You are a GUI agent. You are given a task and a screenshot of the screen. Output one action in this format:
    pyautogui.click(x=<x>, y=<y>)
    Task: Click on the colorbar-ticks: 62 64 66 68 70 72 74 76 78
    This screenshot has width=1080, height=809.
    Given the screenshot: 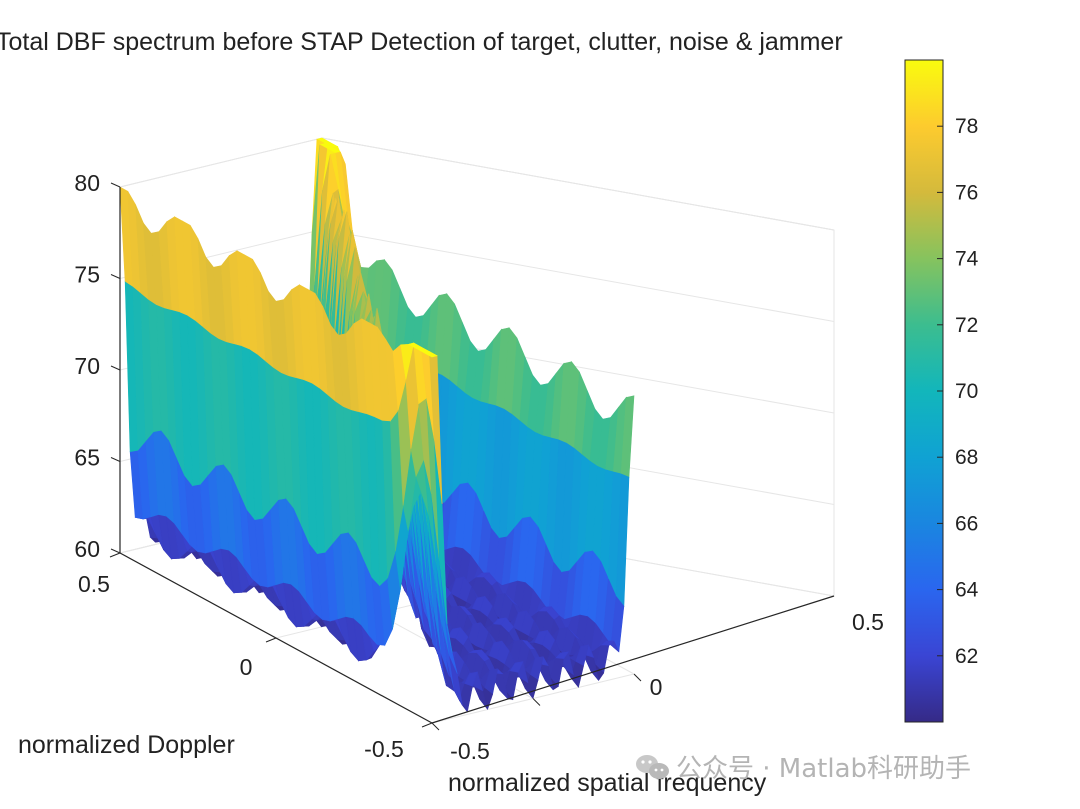 What is the action you would take?
    pyautogui.click(x=958, y=391)
    